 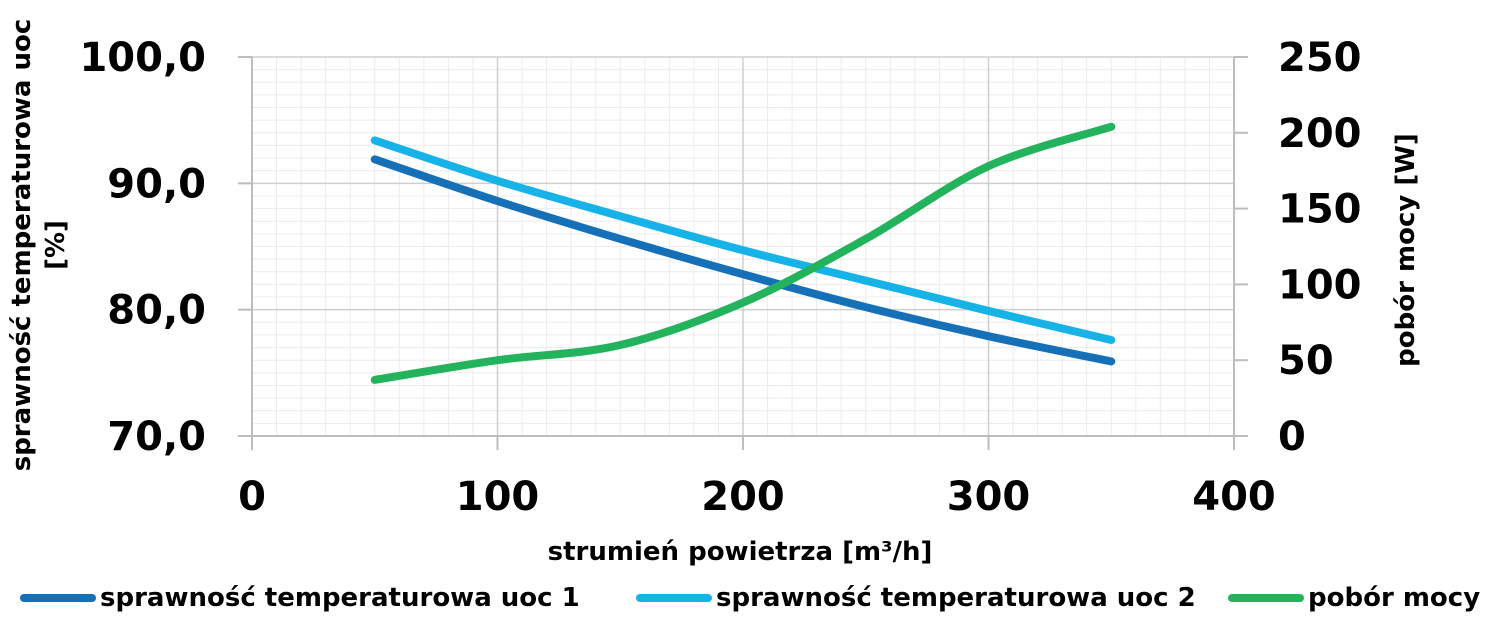 I want to click on legend-label-uoc1: sprawność temperaturowa uoc 1, so click(x=340, y=598).